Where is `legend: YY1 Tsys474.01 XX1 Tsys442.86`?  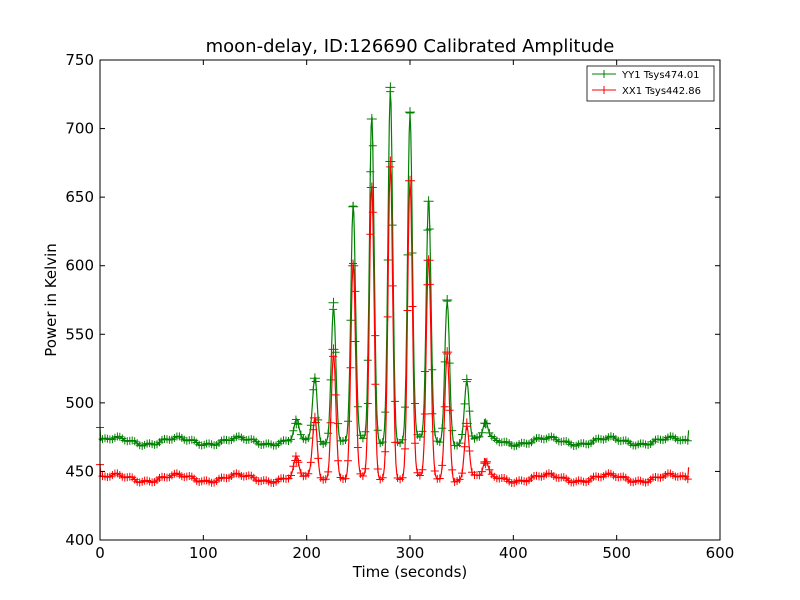
legend: YY1 Tsys474.01 XX1 Tsys442.86 is located at coordinates (650, 83).